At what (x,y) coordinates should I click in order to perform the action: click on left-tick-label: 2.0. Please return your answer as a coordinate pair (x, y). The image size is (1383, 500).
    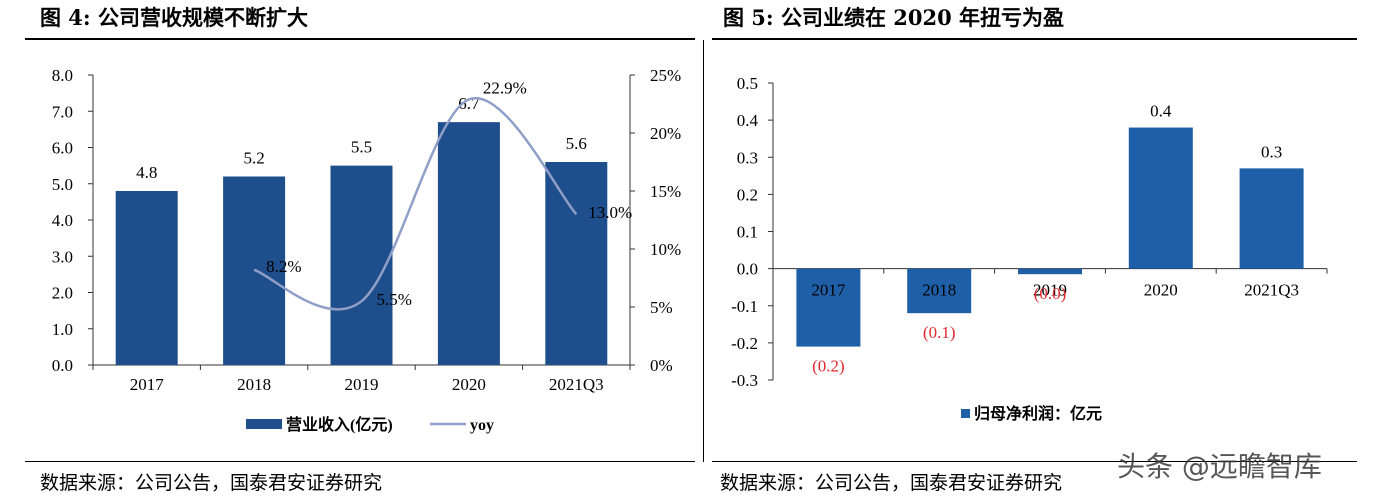
    Looking at the image, I should click on (62, 293).